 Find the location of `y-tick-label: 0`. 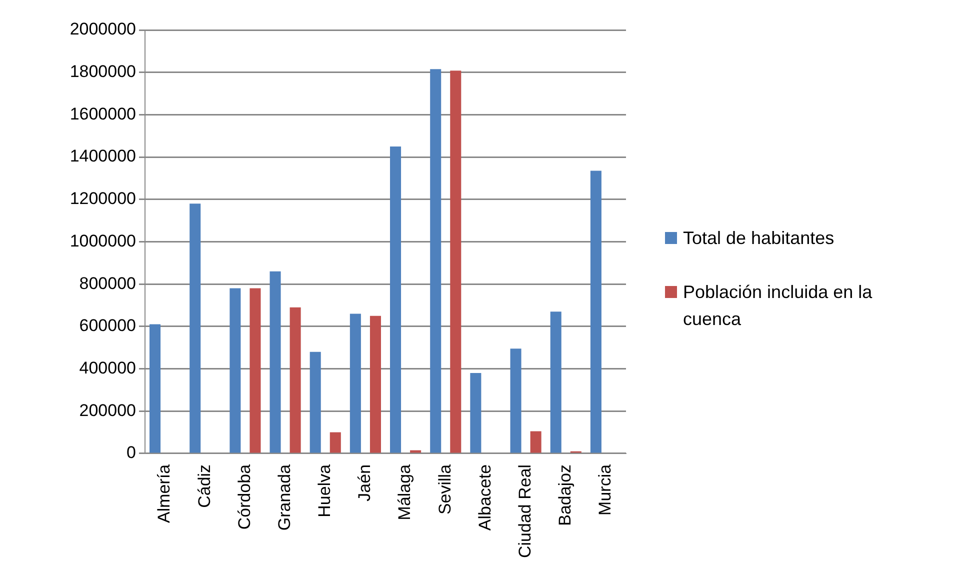

y-tick-label: 0 is located at coordinates (131, 452).